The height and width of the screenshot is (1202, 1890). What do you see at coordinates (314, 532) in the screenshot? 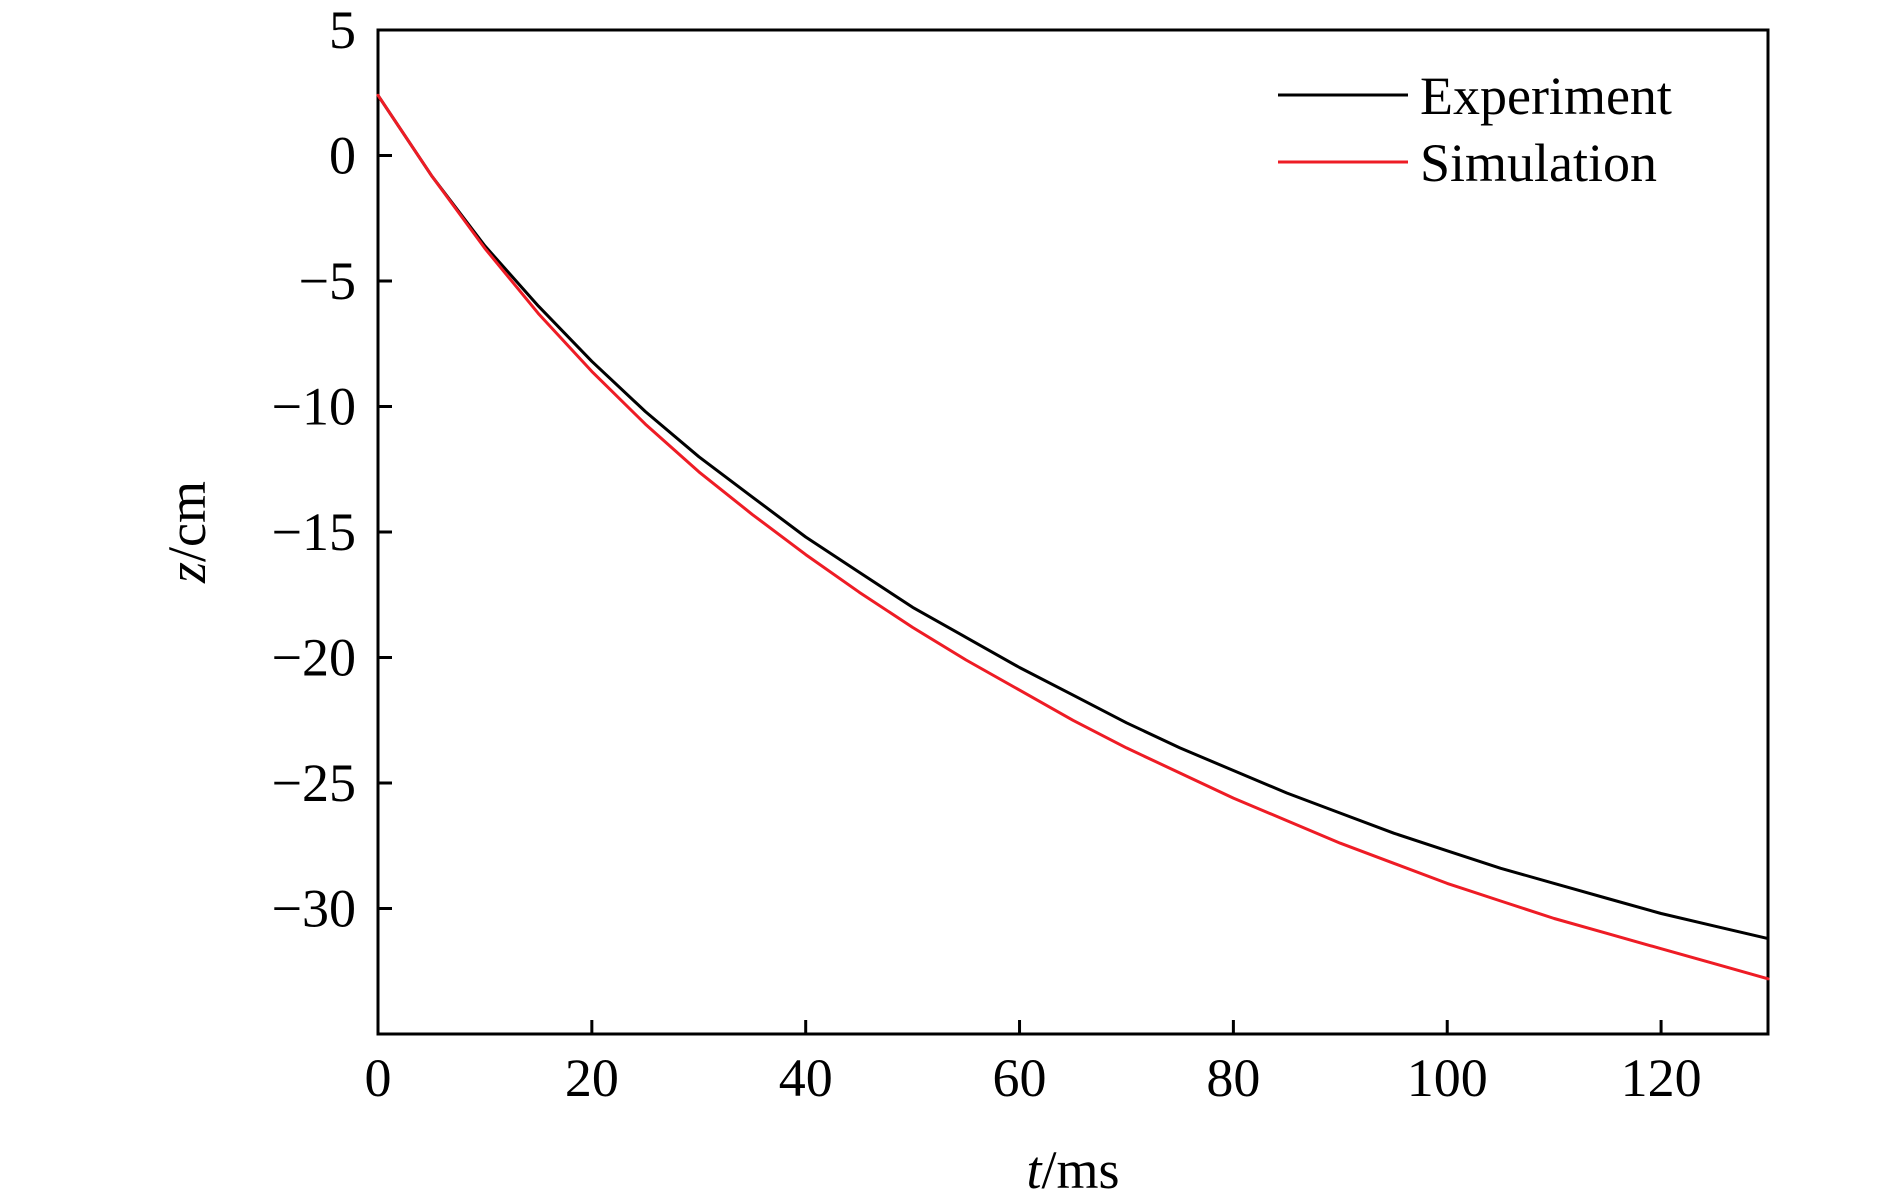
I see `y-tick-label: −15` at bounding box center [314, 532].